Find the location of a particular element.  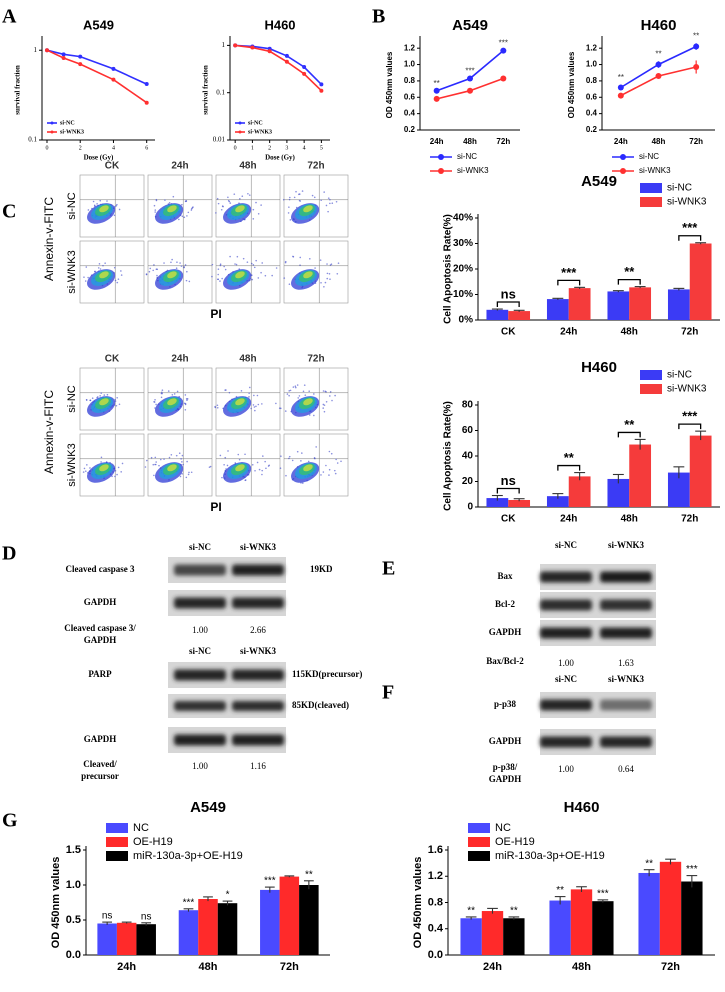

significance: *** is located at coordinates (603, 894).